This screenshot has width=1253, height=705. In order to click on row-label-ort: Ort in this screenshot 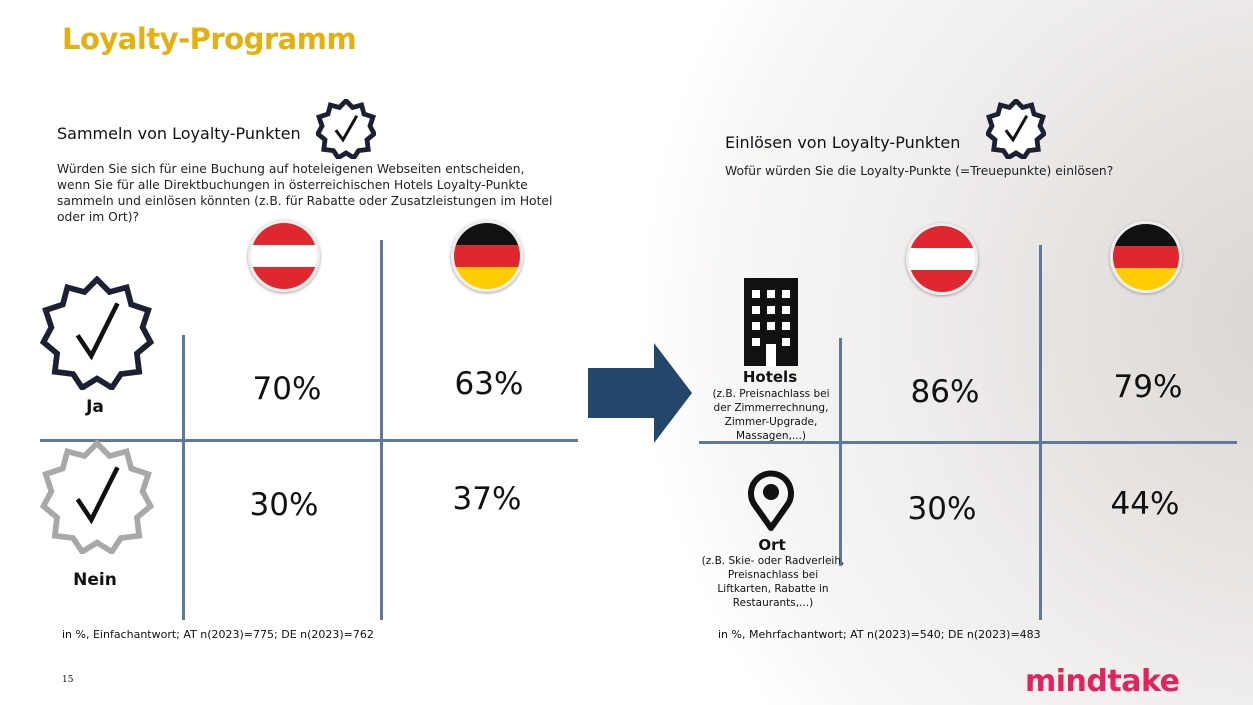, I will do `click(772, 545)`.